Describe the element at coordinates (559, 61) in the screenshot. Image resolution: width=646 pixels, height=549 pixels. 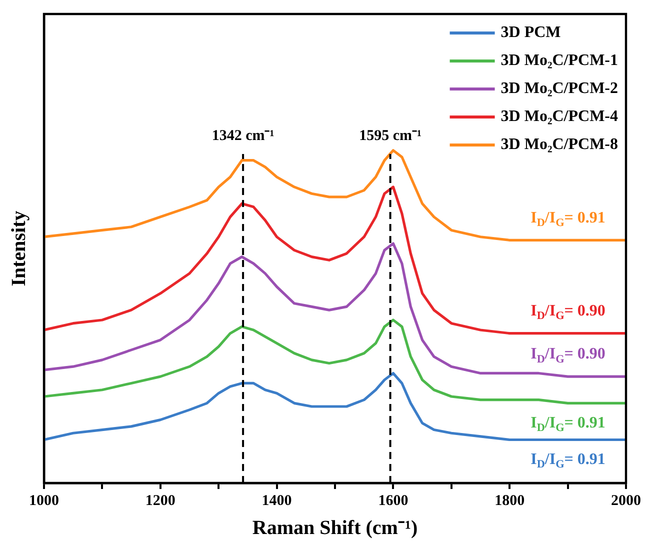
I see `legend-label: 3D Mo₂C/PCM-1` at that location.